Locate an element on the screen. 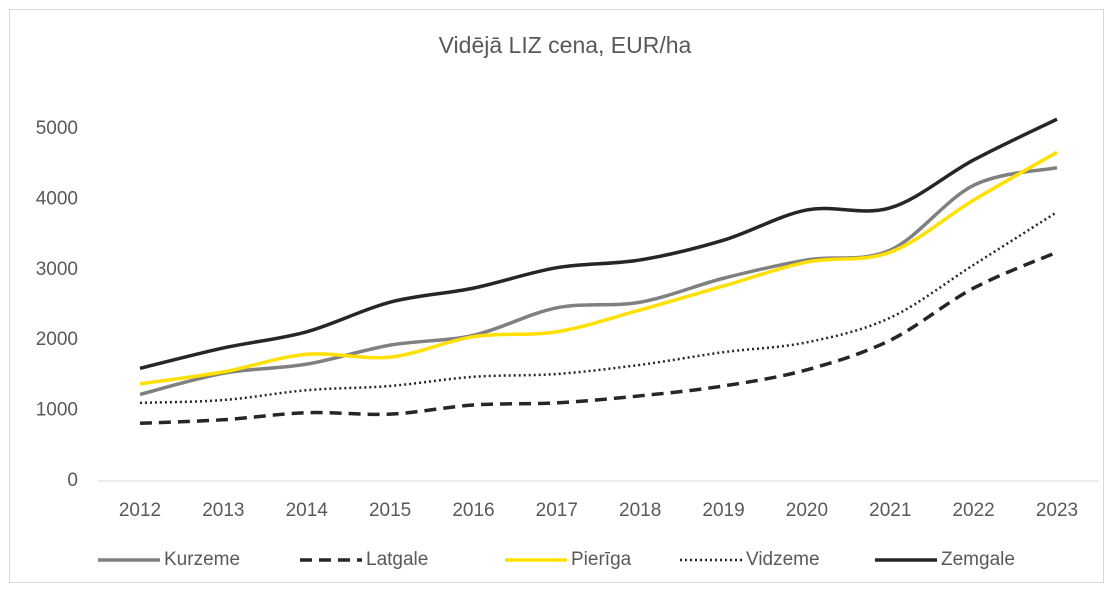 This screenshot has width=1113, height=592. x-tick-label: 2023 is located at coordinates (1057, 510).